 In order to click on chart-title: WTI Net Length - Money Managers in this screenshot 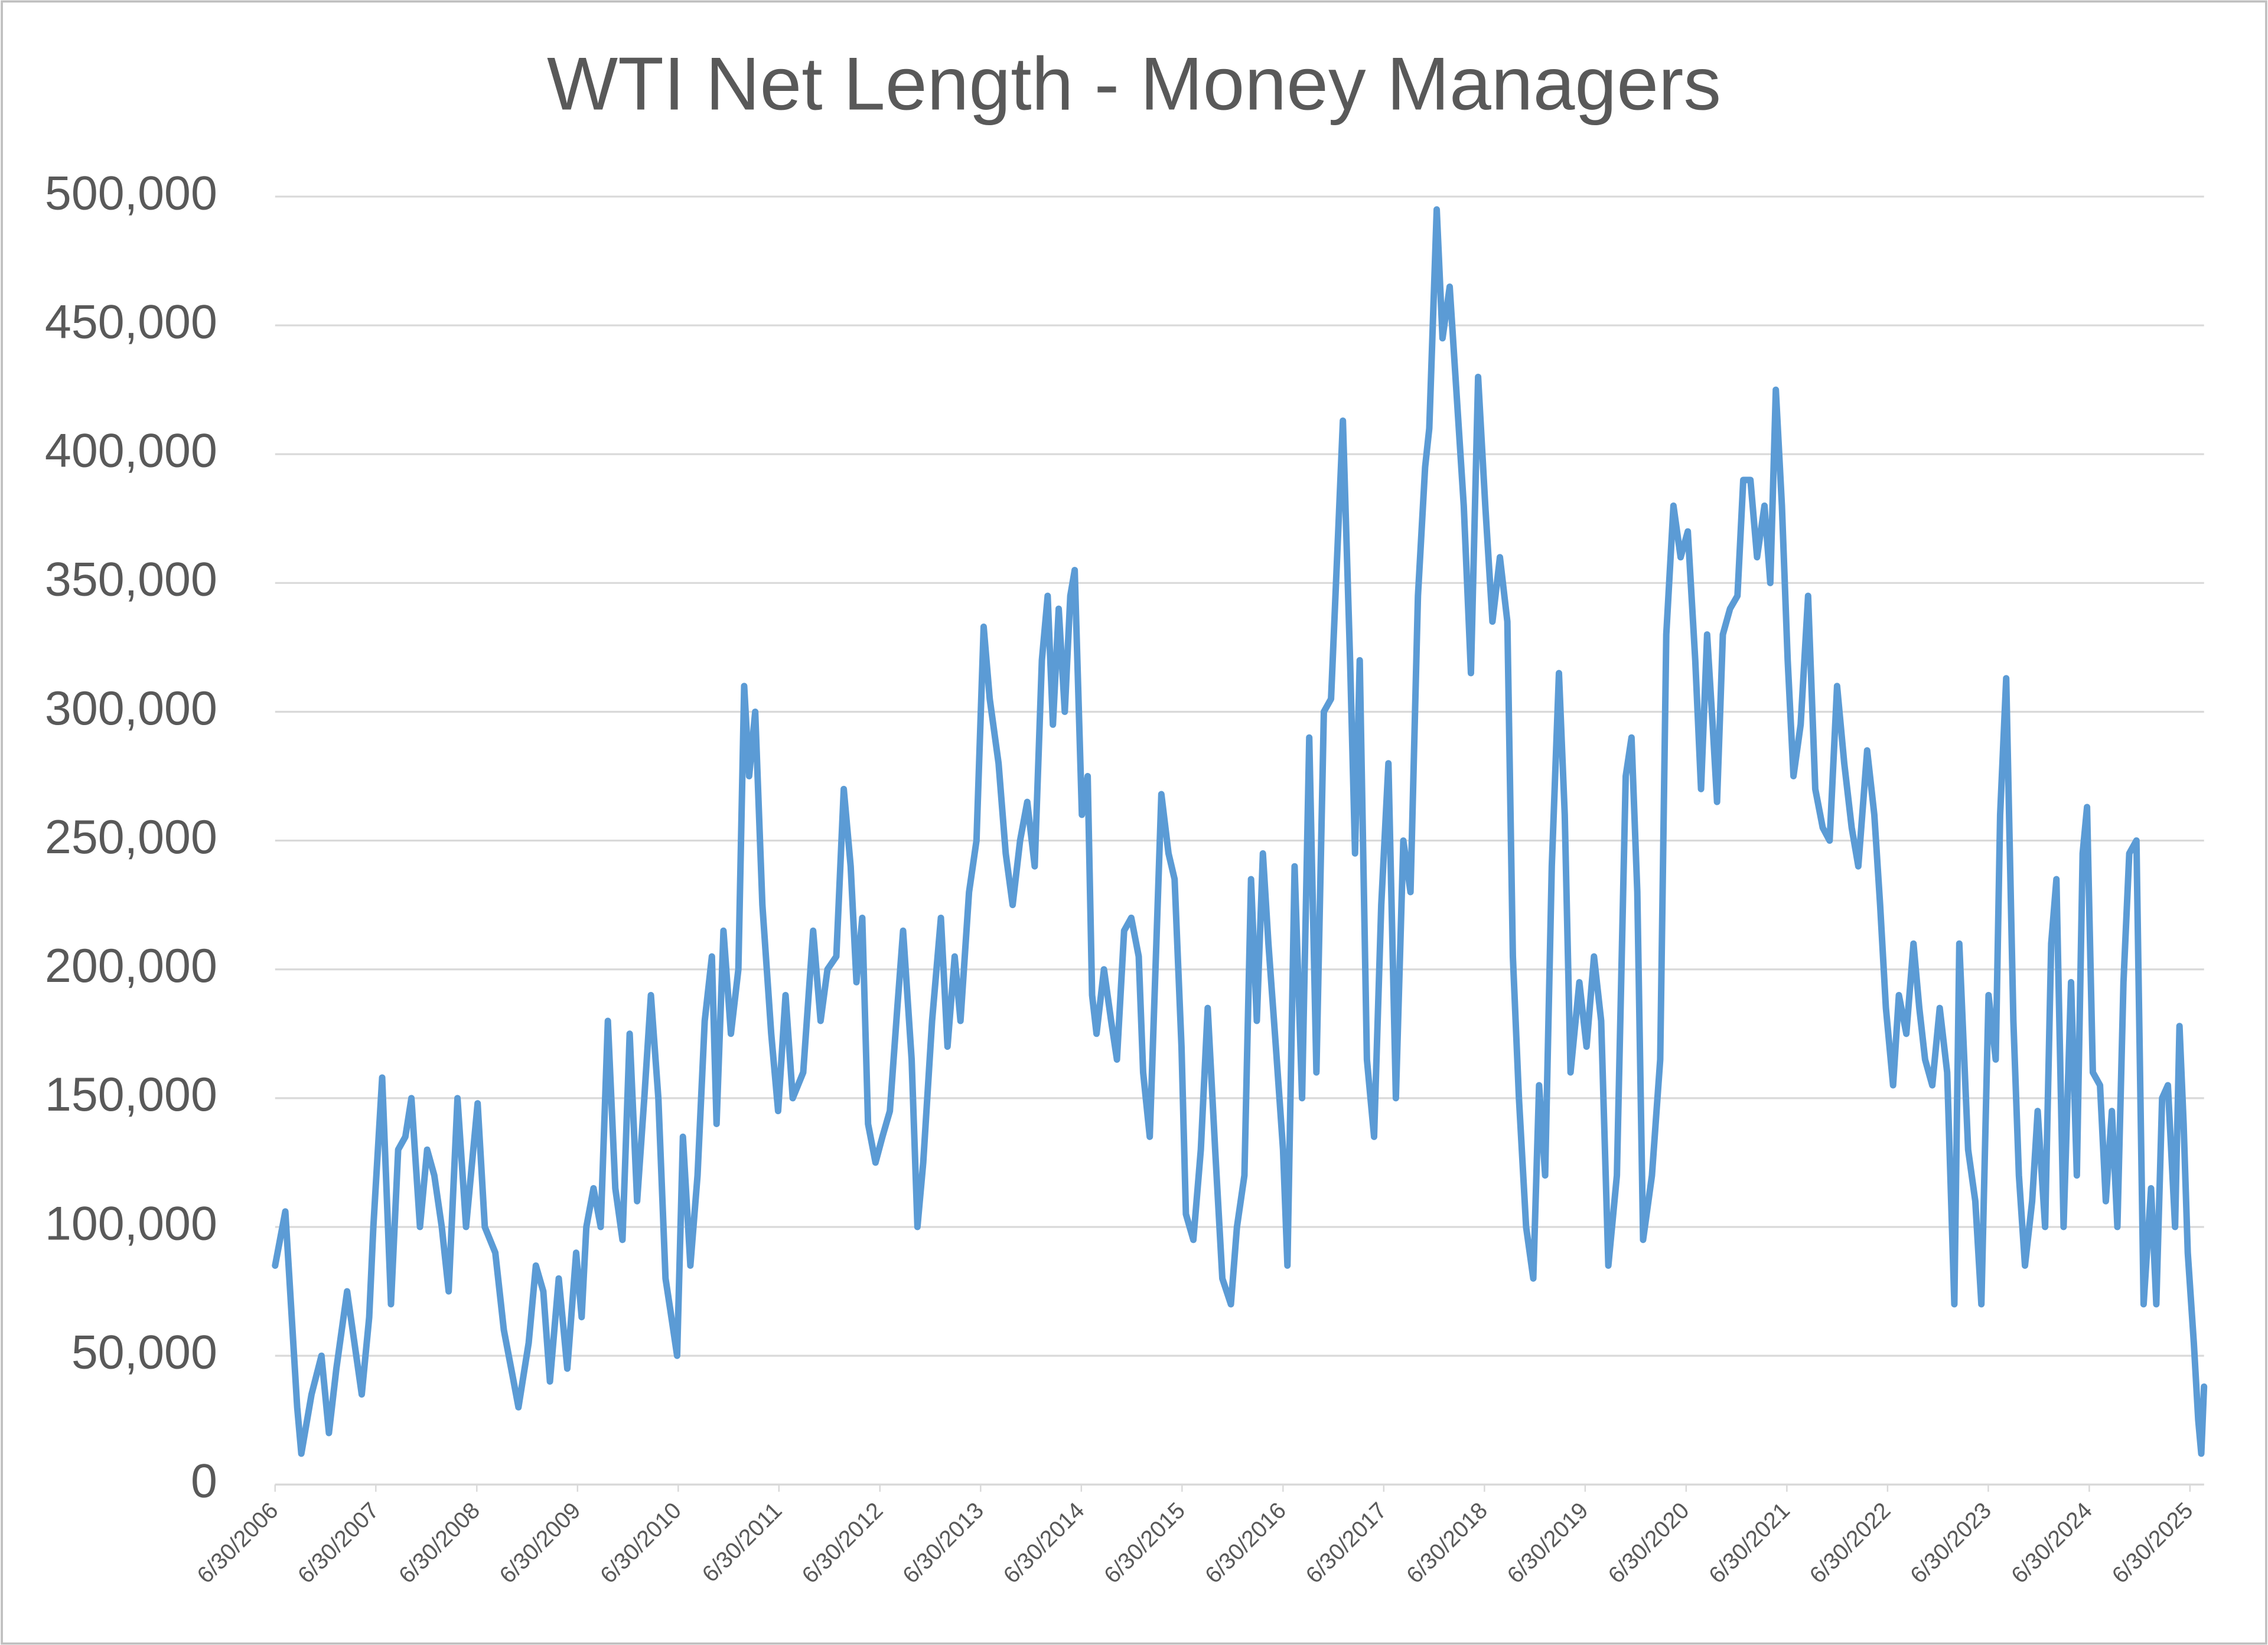, I will do `click(1134, 83)`.